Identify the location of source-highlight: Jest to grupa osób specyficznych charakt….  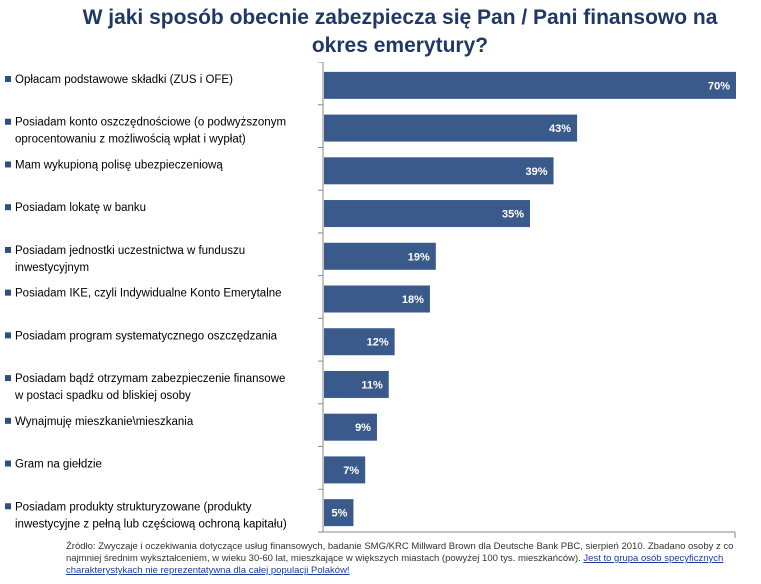
(395, 564).